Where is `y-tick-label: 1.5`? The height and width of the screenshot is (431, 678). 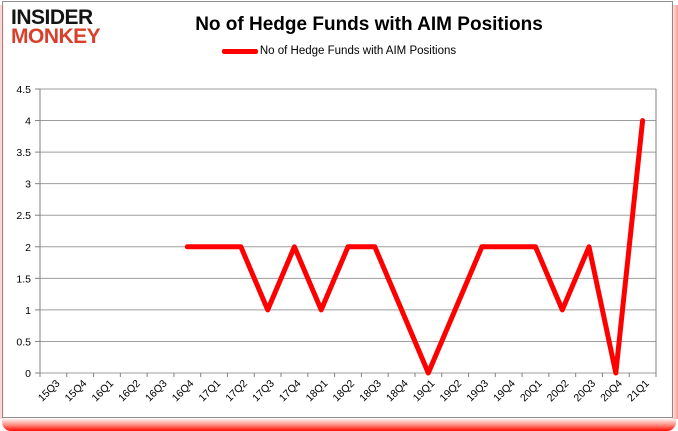
y-tick-label: 1.5 is located at coordinates (23, 279).